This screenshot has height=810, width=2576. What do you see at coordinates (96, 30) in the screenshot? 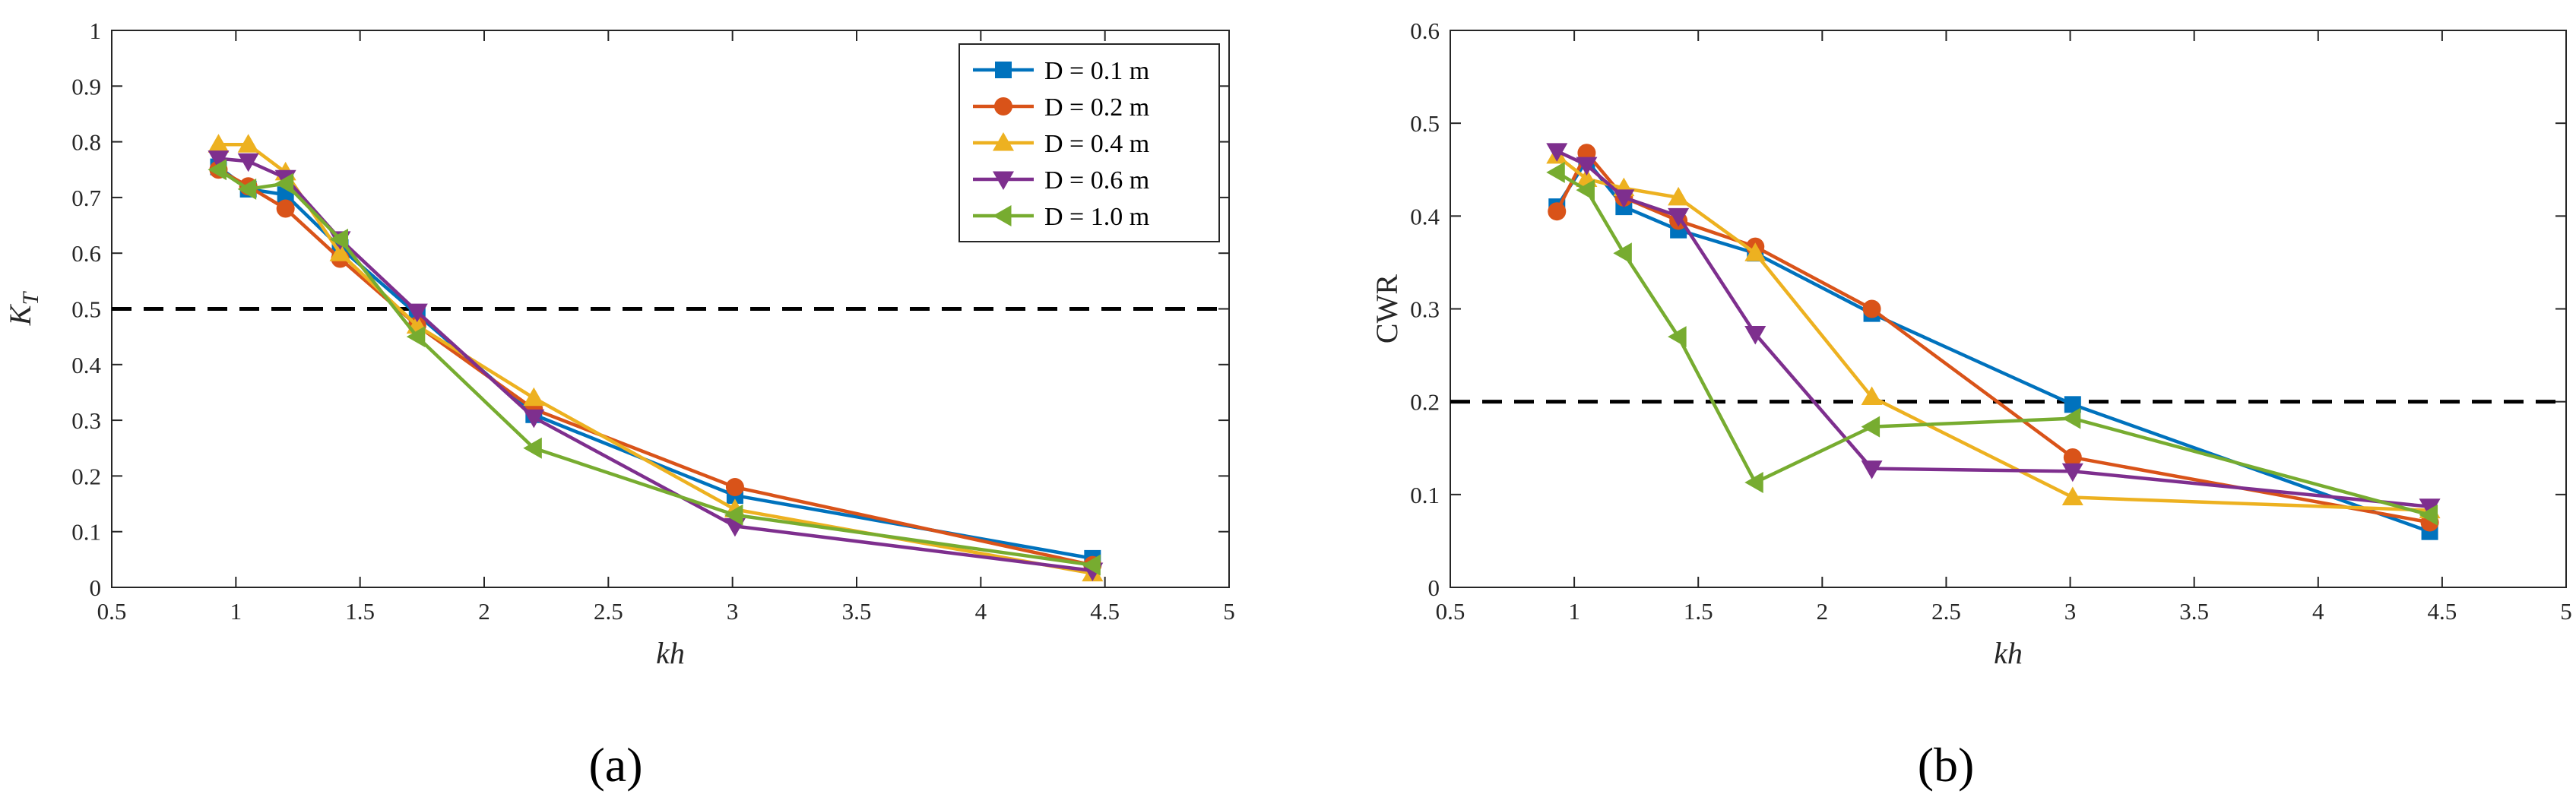
I see `y-tick-label: 1` at bounding box center [96, 30].